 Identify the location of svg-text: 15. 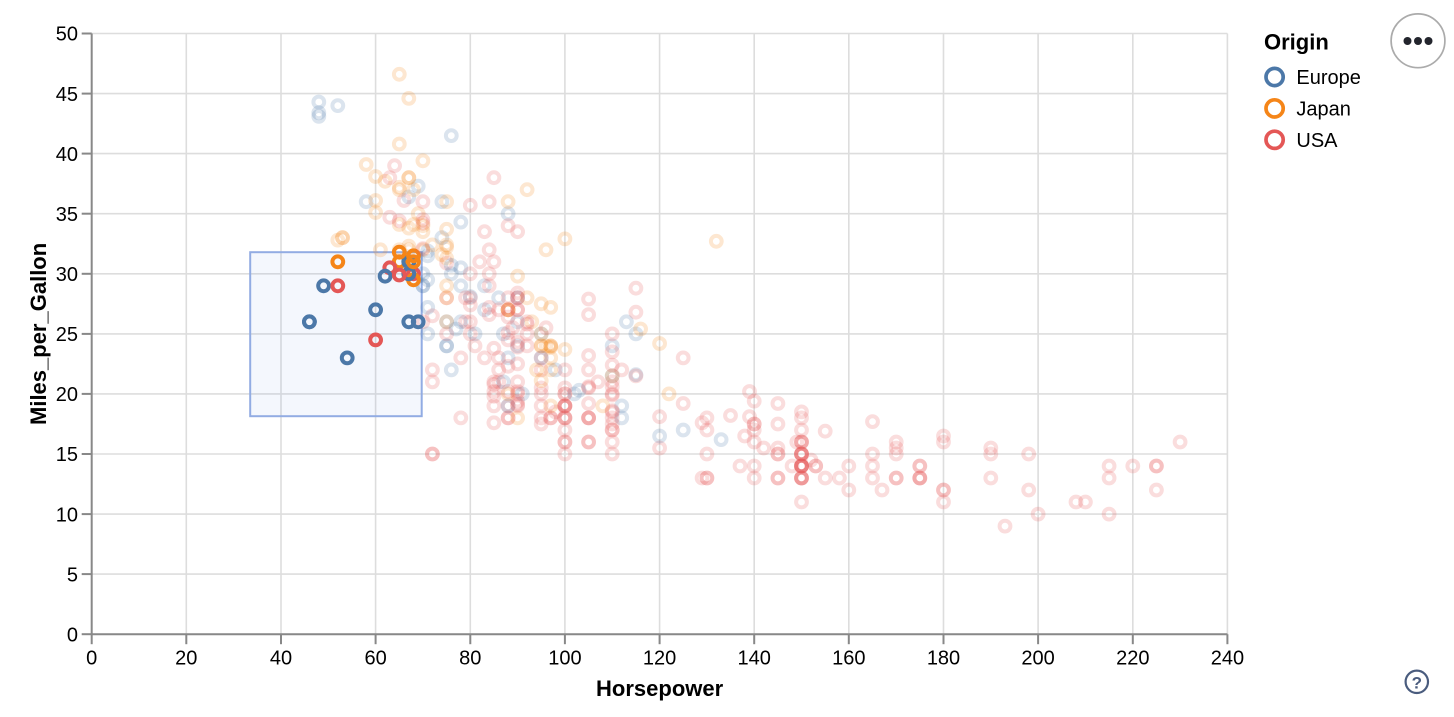
(67, 455).